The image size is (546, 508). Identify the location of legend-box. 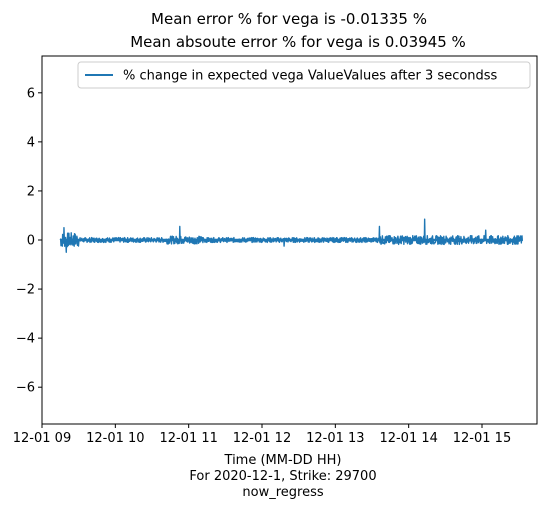
(304, 75).